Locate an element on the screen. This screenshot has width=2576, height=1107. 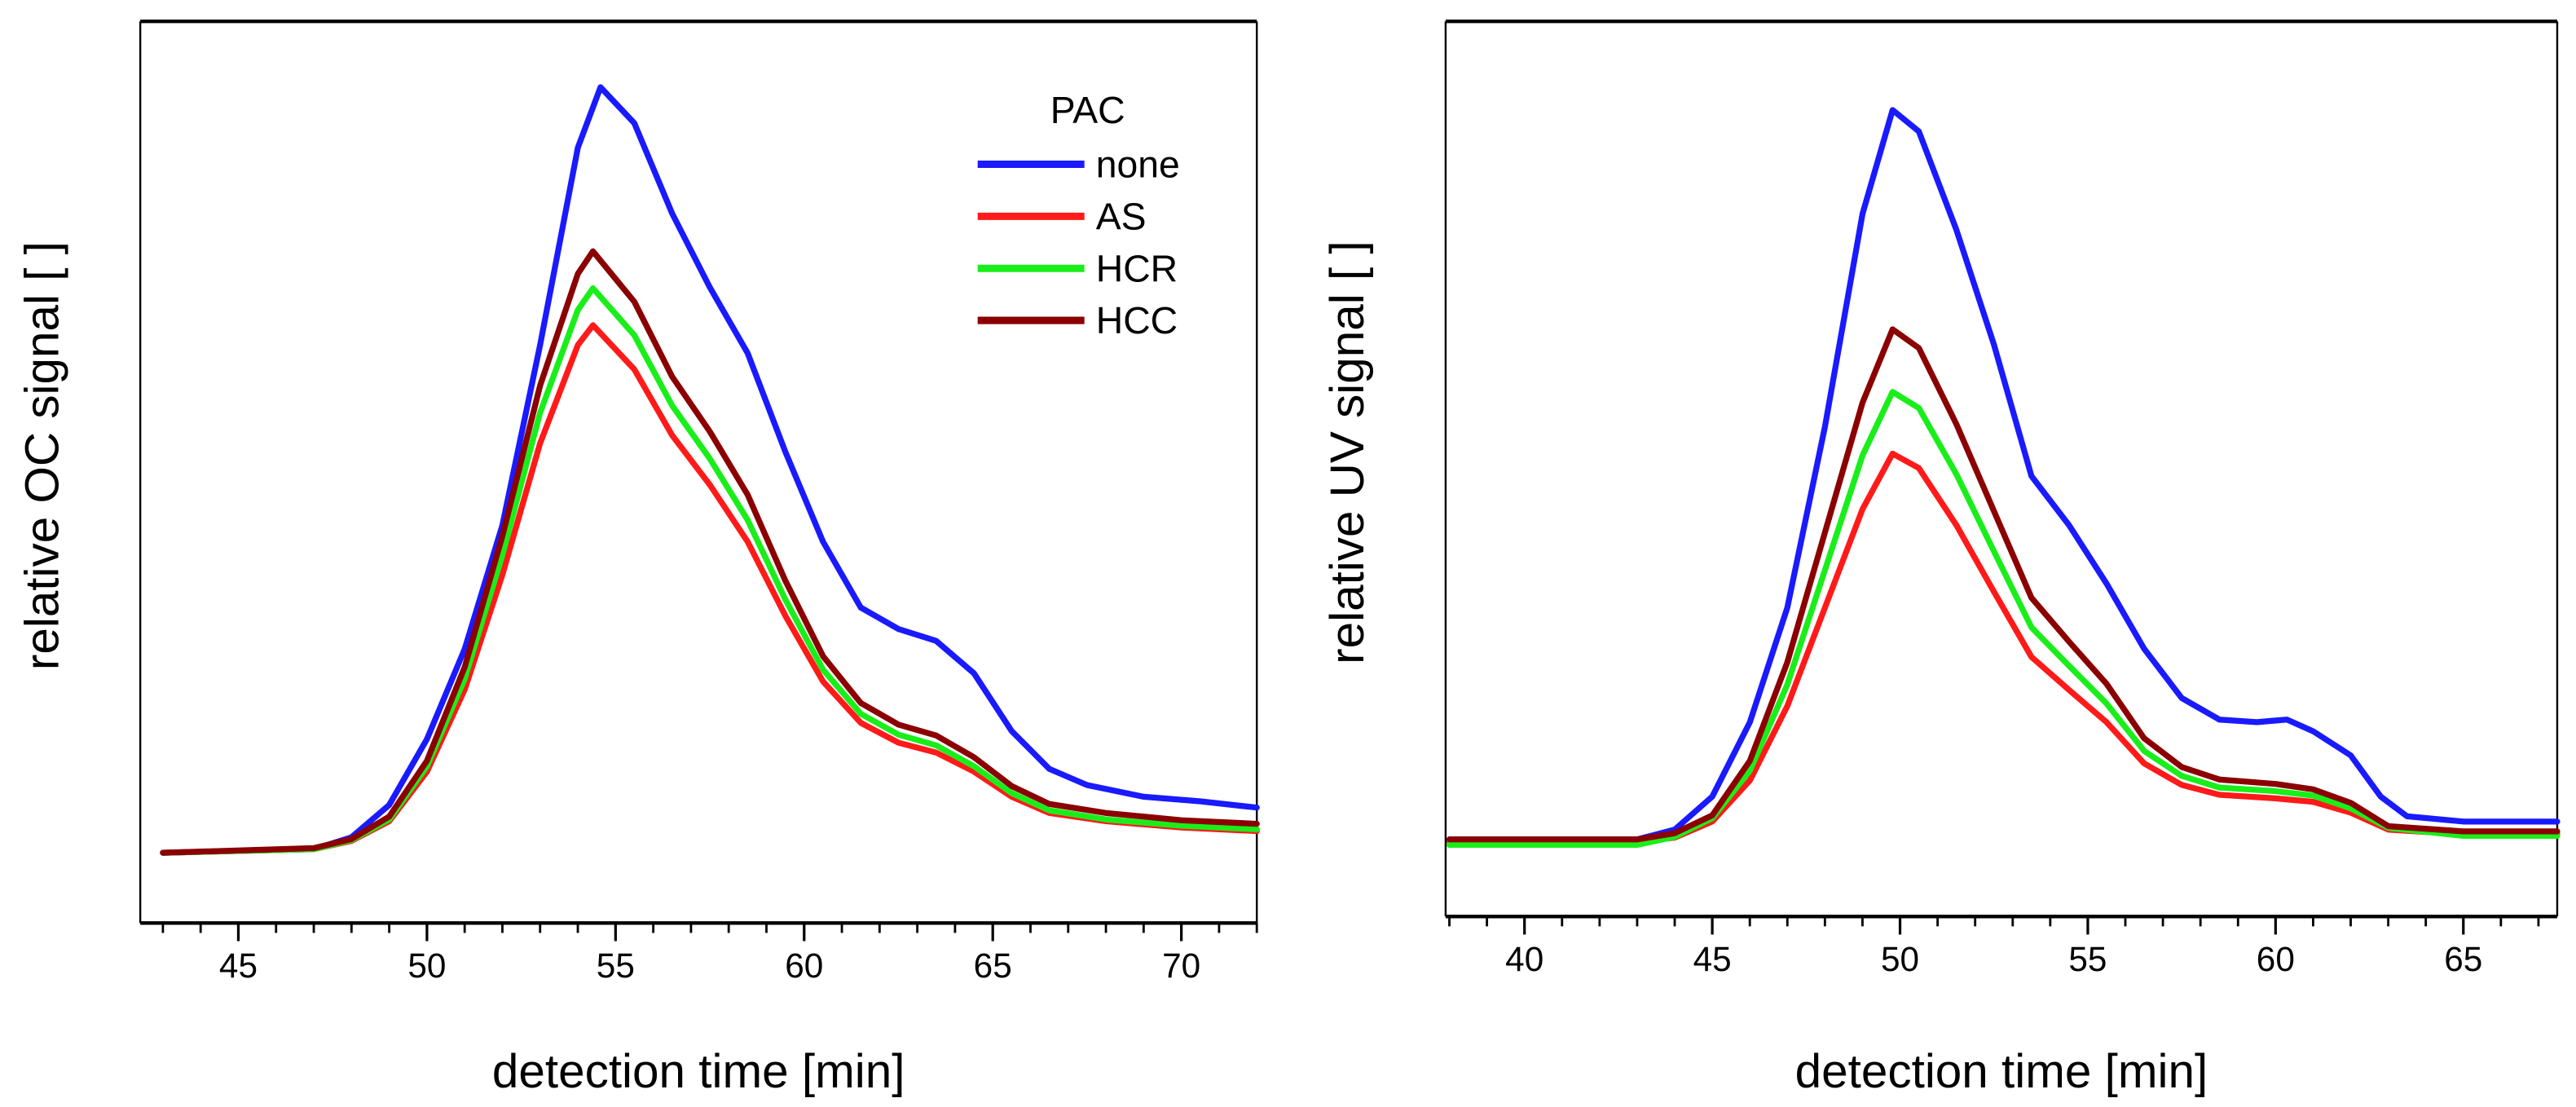
legend-label-as: AS is located at coordinates (1122, 216).